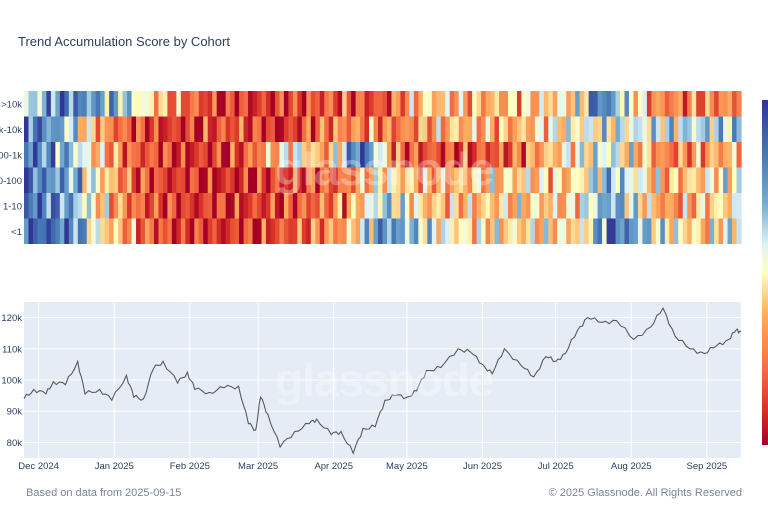 This screenshot has width=768, height=512. Describe the element at coordinates (11, 181) in the screenshot. I see `heatmap-row-label: 10-100` at that location.